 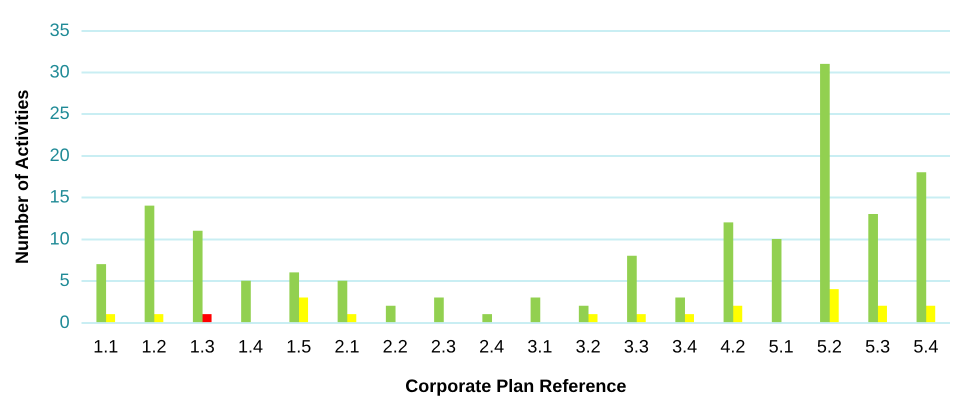 I want to click on x-tick-label: 2.4, so click(x=491, y=346).